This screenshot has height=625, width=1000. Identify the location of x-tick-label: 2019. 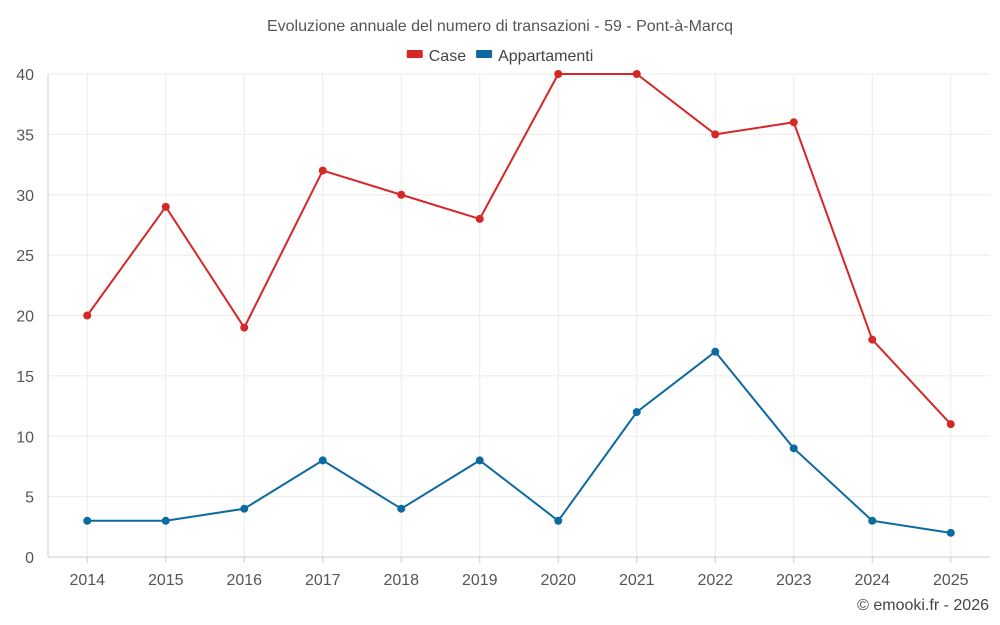
(480, 580).